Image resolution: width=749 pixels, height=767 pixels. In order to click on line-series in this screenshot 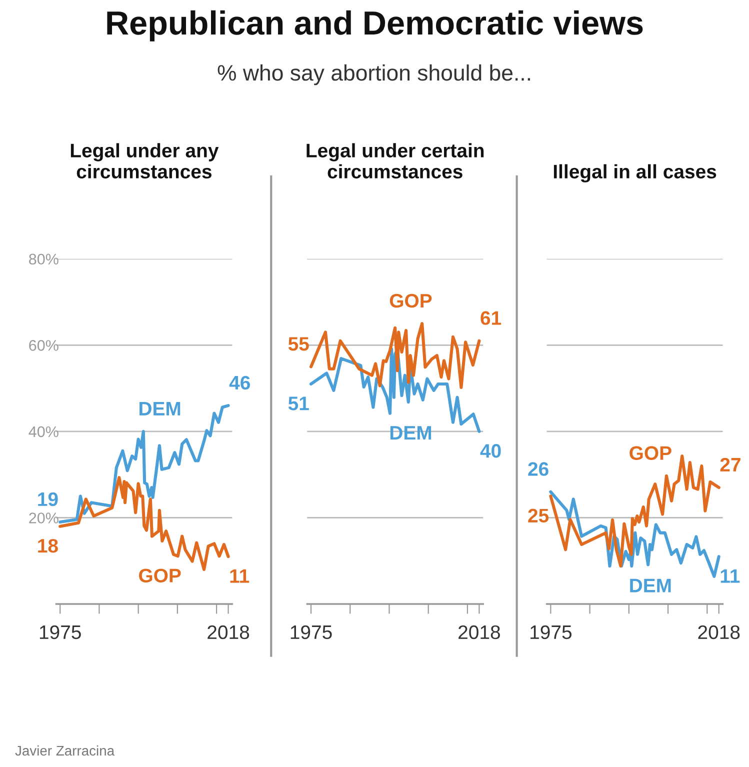, I will do `click(144, 464)`.